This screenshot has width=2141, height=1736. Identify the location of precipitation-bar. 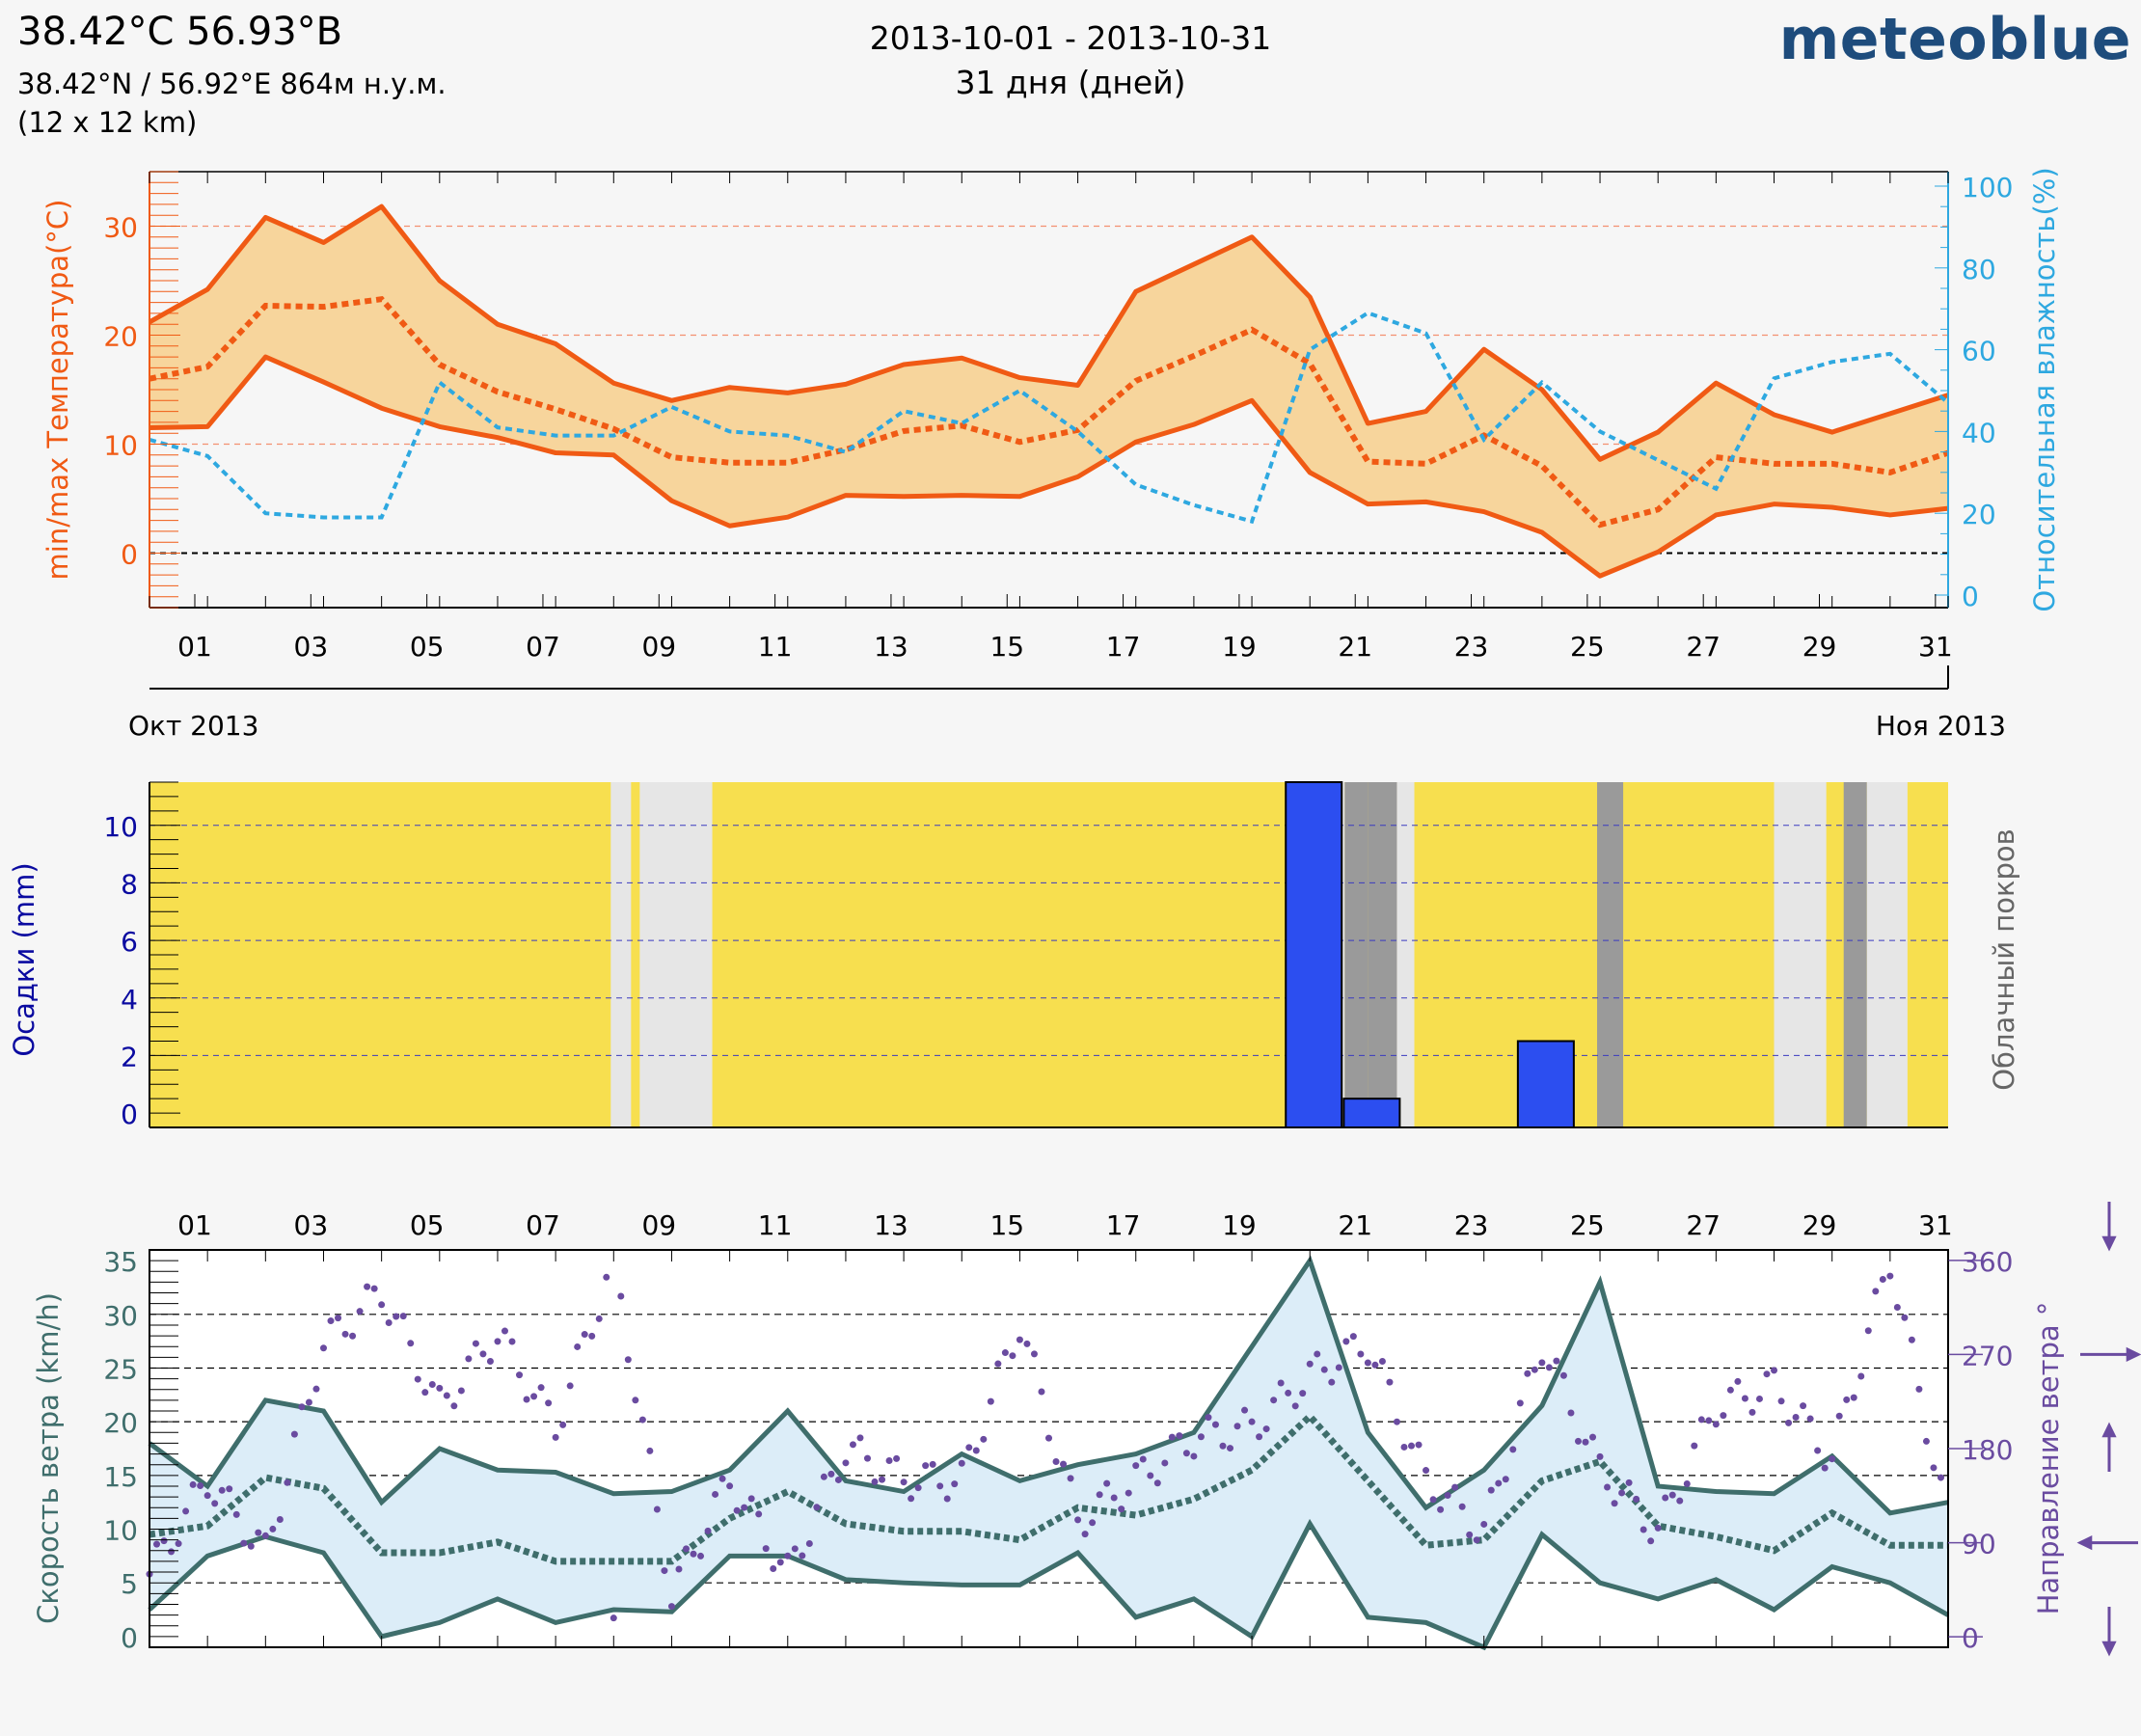
(1372, 1113).